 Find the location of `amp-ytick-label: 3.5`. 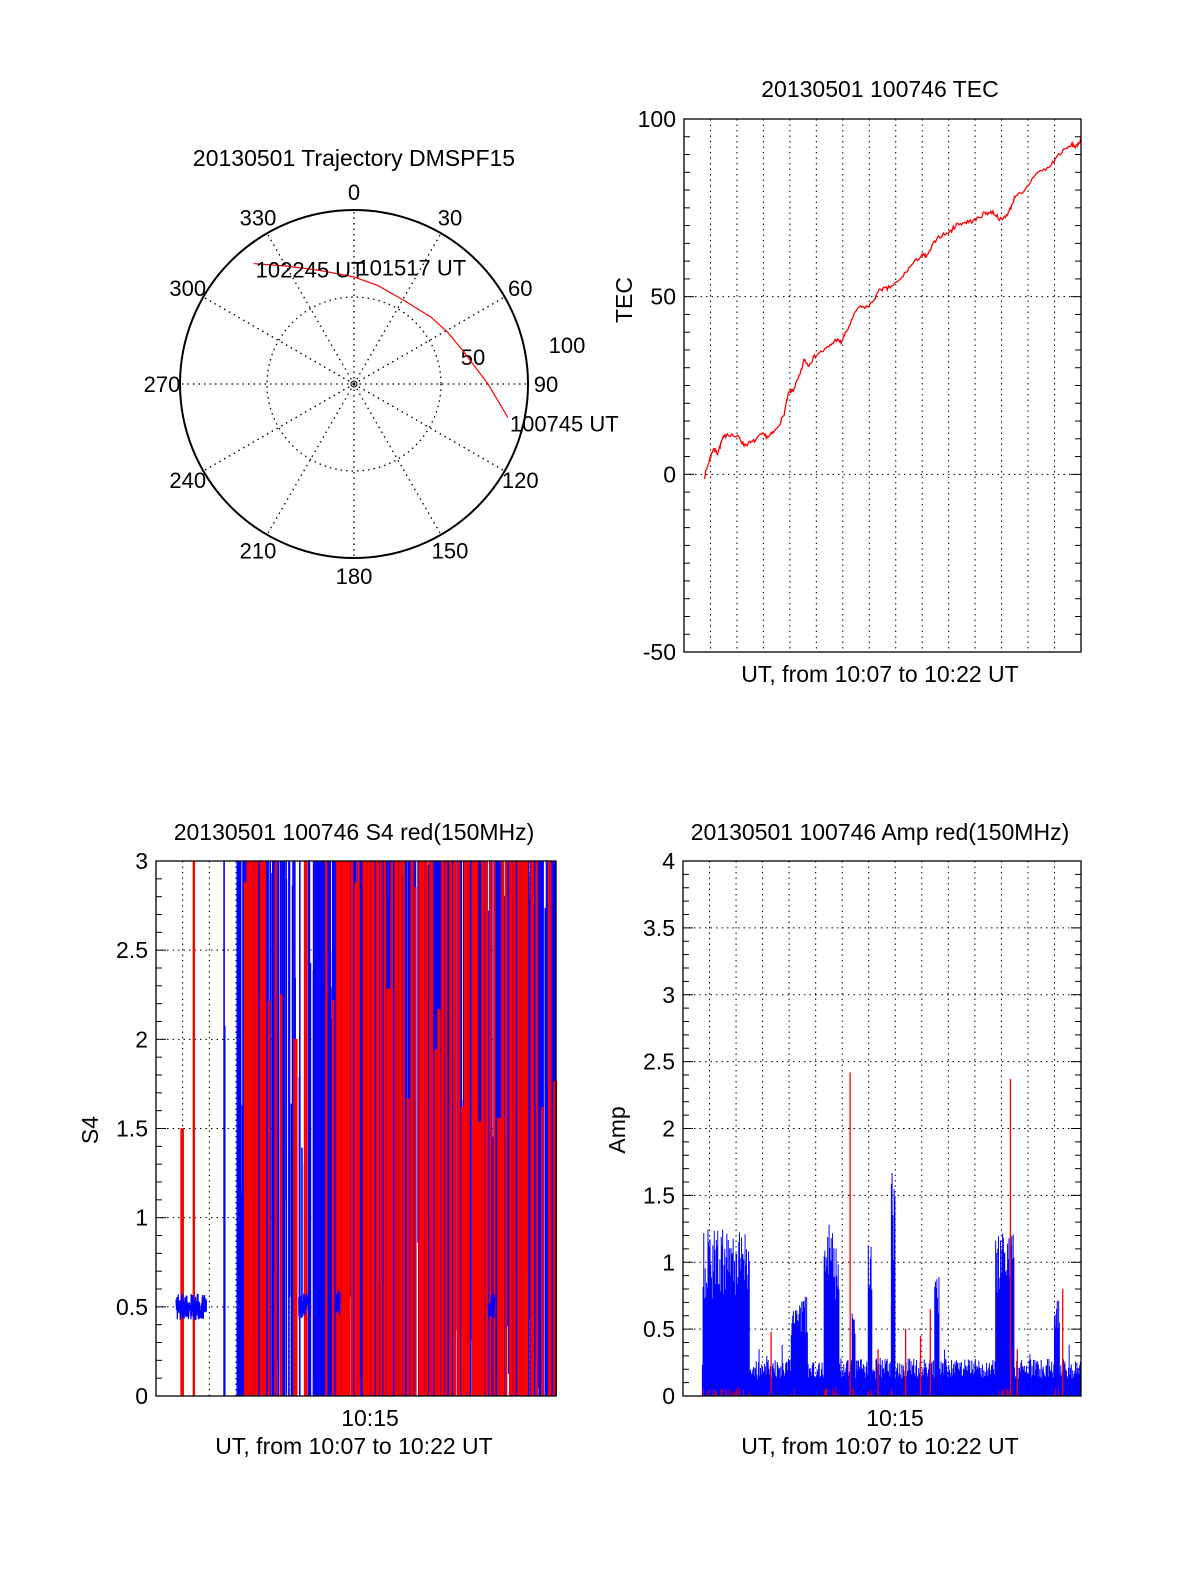

amp-ytick-label: 3.5 is located at coordinates (659, 928).